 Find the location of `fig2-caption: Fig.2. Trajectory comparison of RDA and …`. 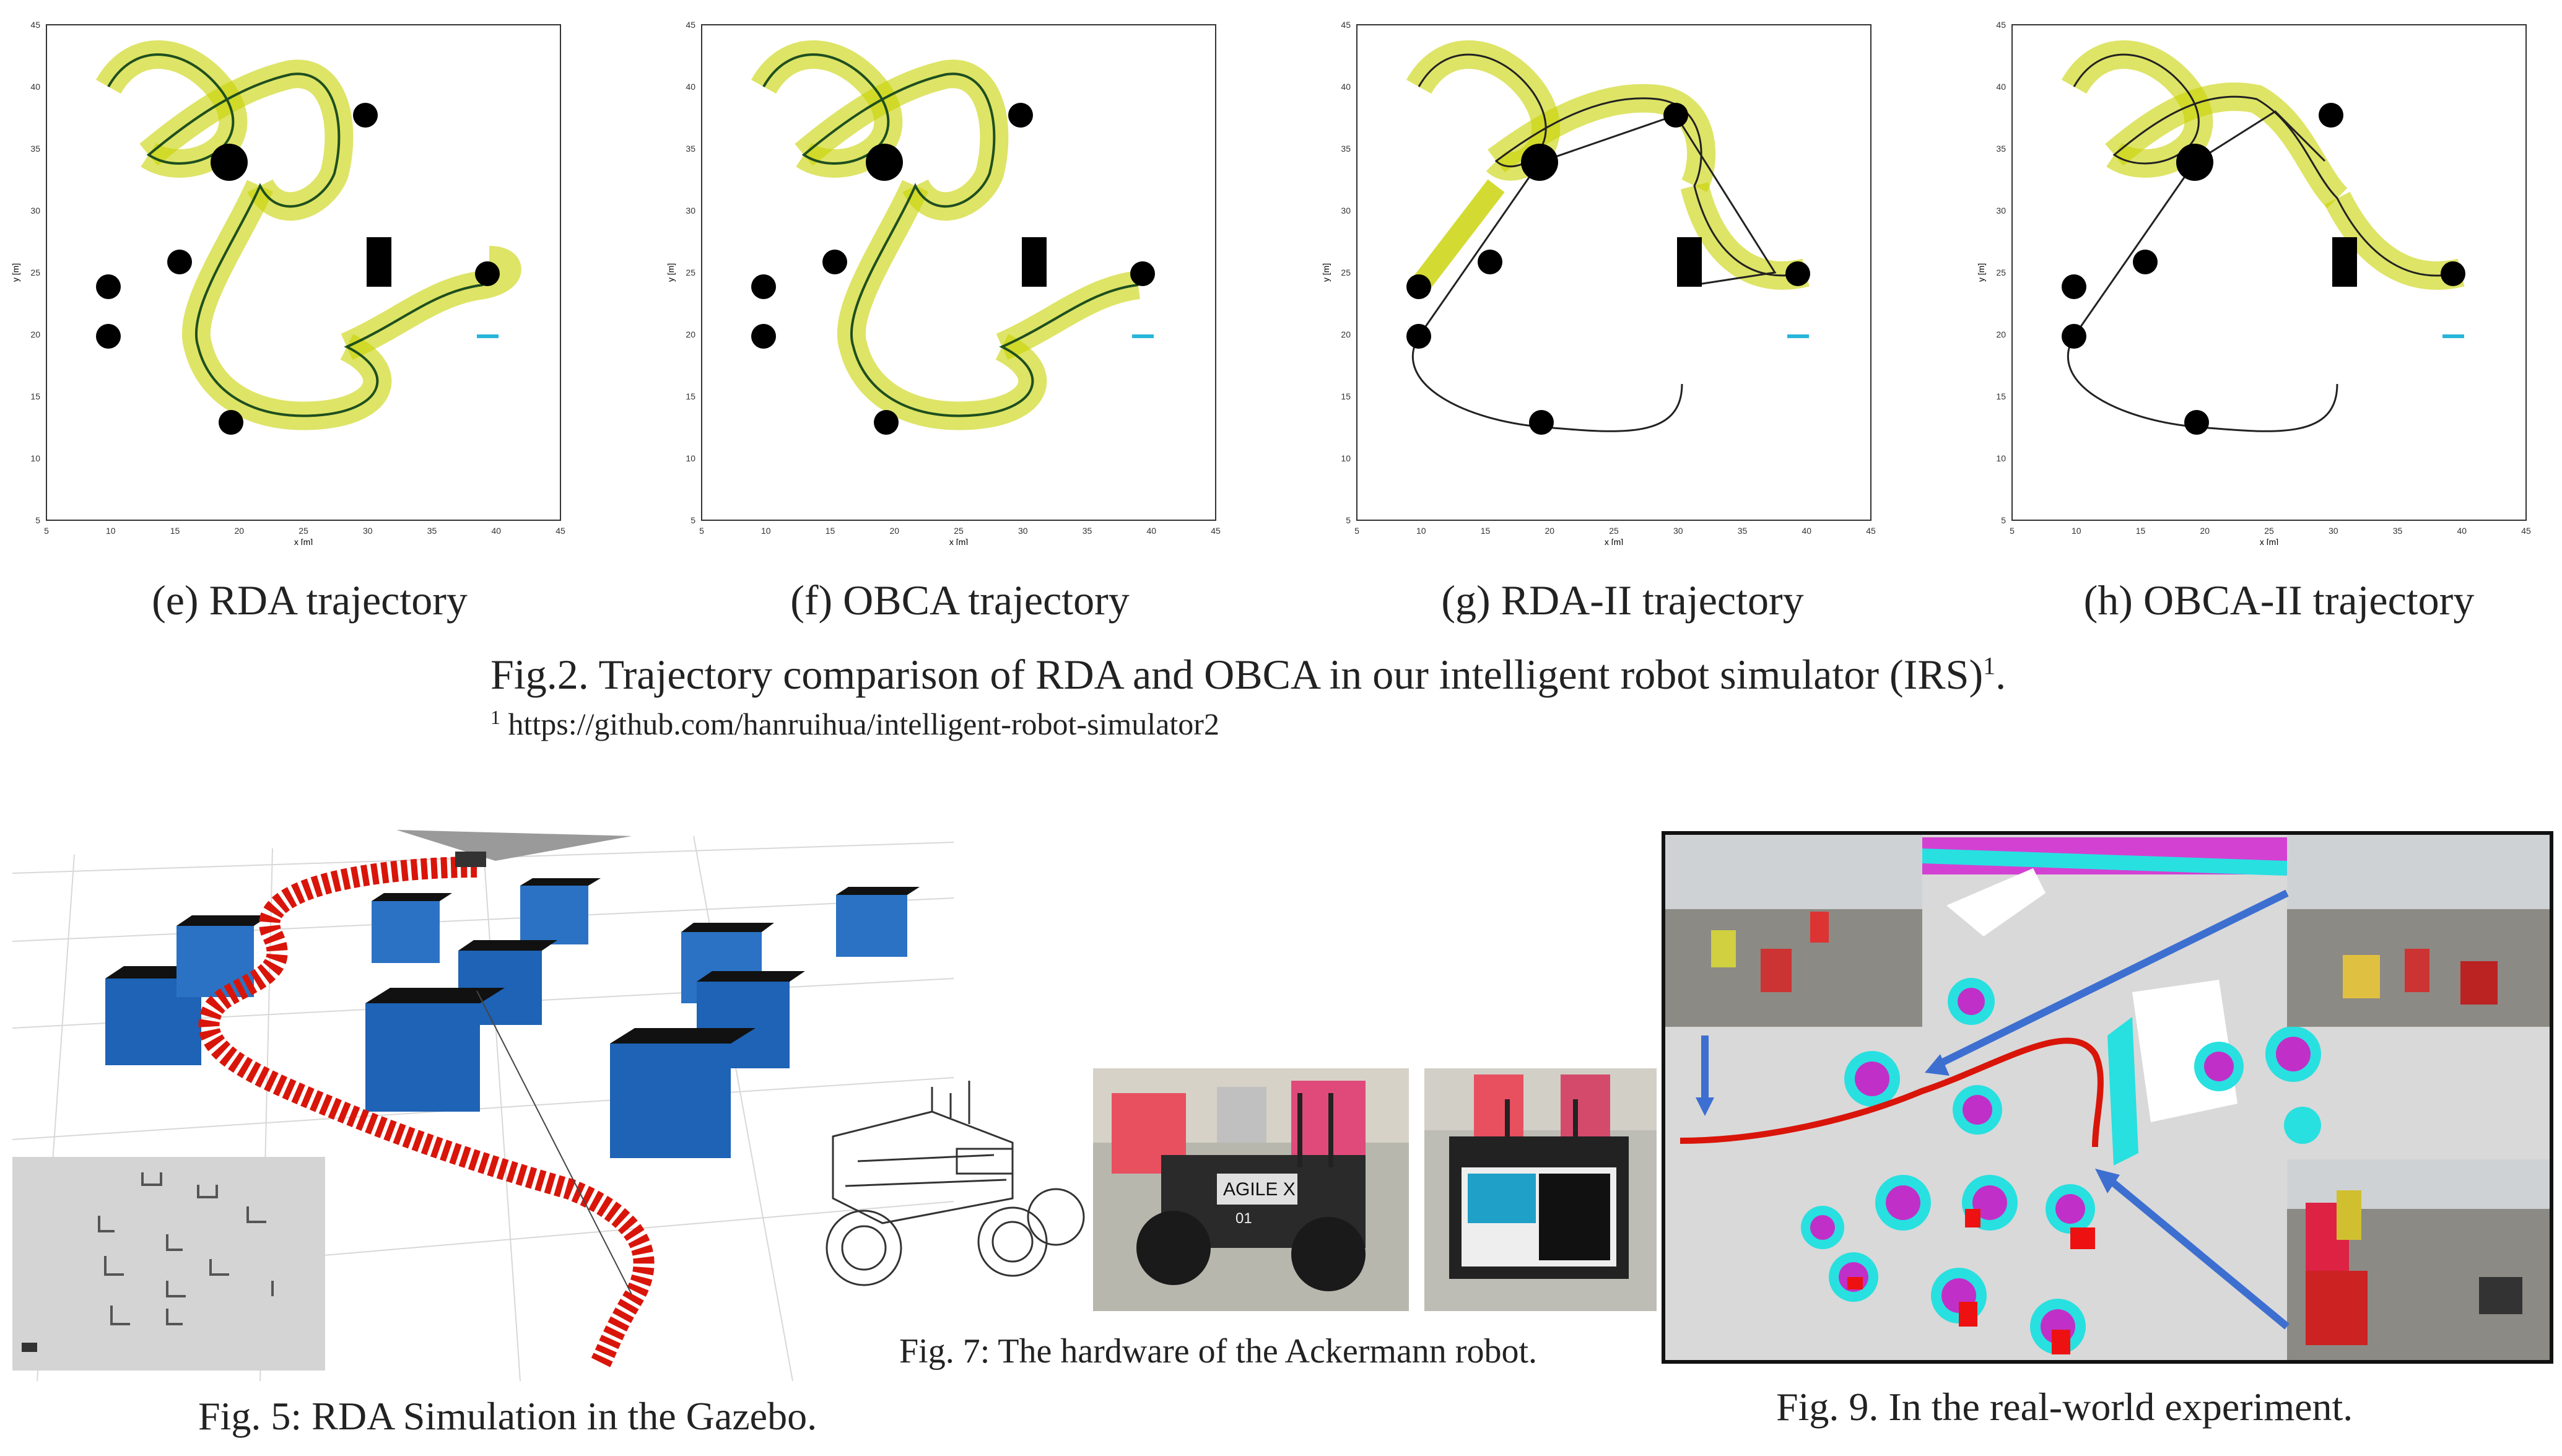

fig2-caption: Fig.2. Trajectory comparison of RDA and … is located at coordinates (1248, 674).